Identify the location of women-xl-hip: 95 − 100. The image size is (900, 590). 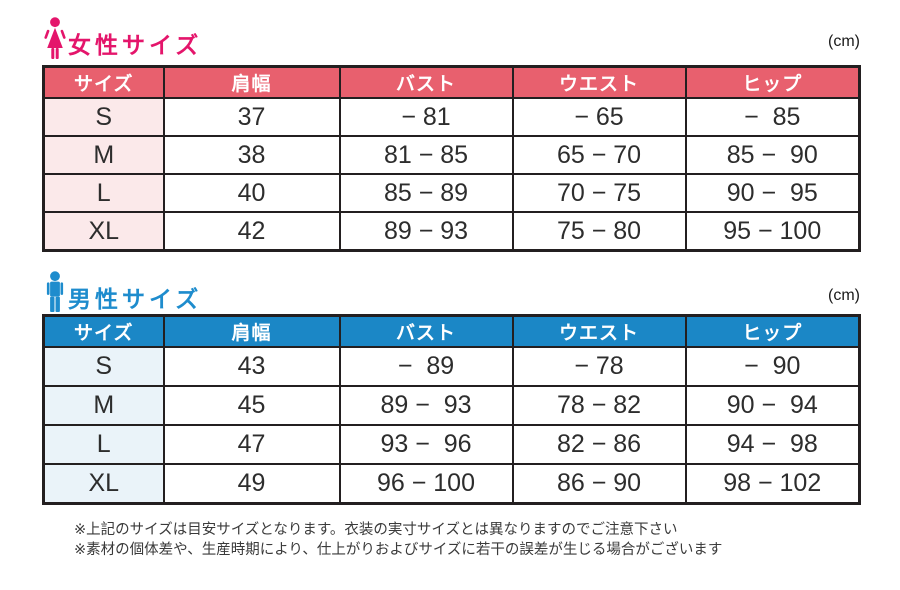
(772, 231).